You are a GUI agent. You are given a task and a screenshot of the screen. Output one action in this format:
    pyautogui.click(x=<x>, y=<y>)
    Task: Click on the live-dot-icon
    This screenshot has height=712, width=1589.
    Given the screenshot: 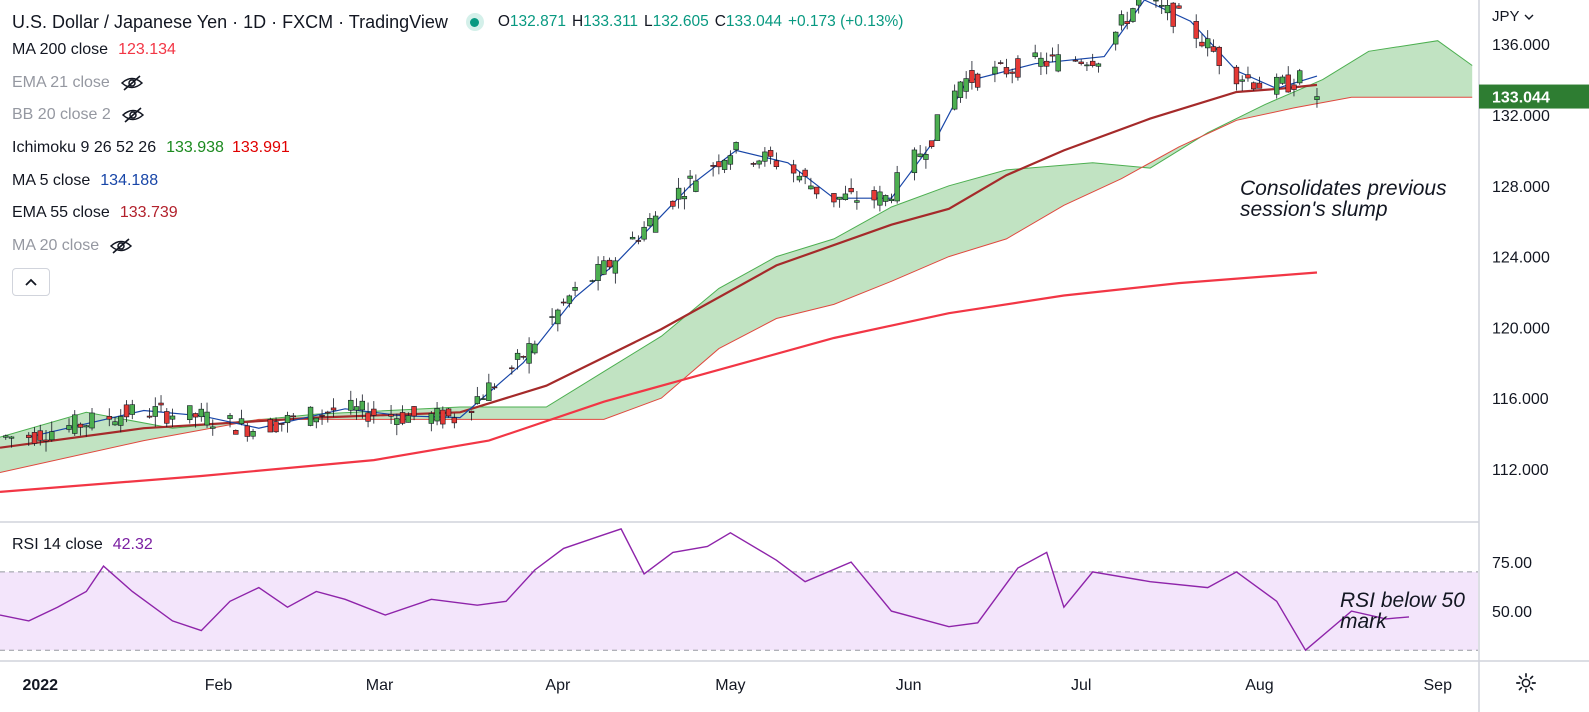 What is the action you would take?
    pyautogui.click(x=474, y=22)
    